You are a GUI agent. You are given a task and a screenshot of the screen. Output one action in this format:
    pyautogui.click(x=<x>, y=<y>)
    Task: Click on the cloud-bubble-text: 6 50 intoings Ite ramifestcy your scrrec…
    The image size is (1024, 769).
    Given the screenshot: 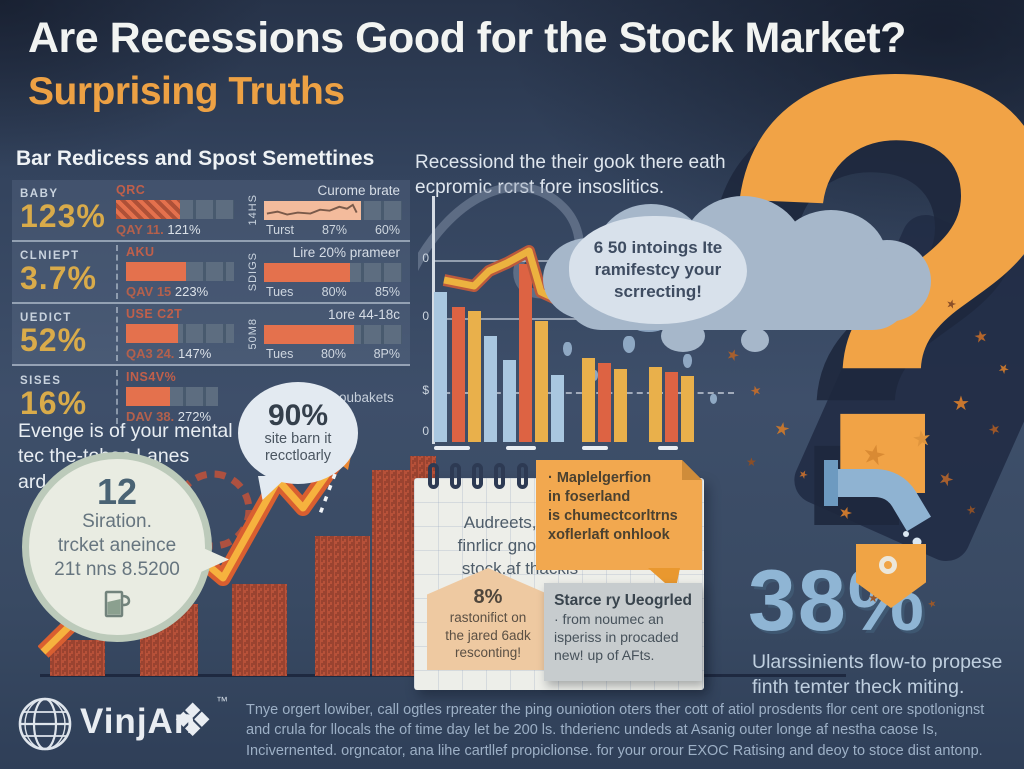 What is the action you would take?
    pyautogui.click(x=658, y=270)
    